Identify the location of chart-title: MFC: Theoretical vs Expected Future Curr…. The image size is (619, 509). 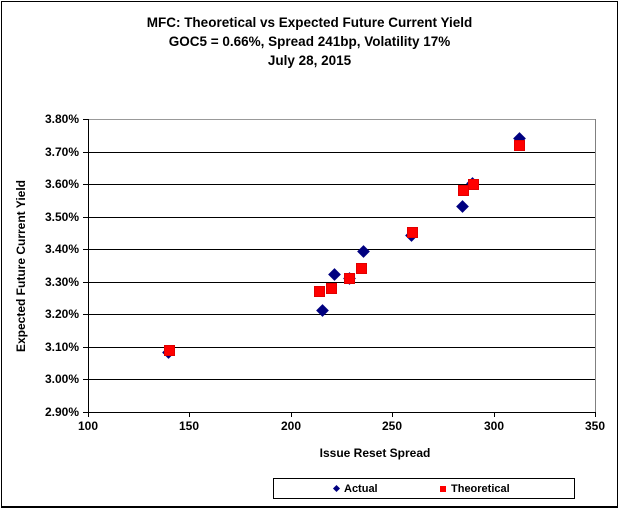
(309, 41).